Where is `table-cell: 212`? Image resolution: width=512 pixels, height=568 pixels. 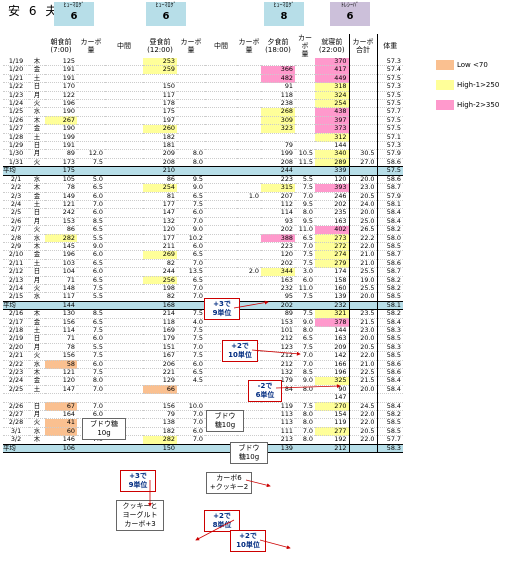
table-cell: 212 is located at coordinates (278, 339).